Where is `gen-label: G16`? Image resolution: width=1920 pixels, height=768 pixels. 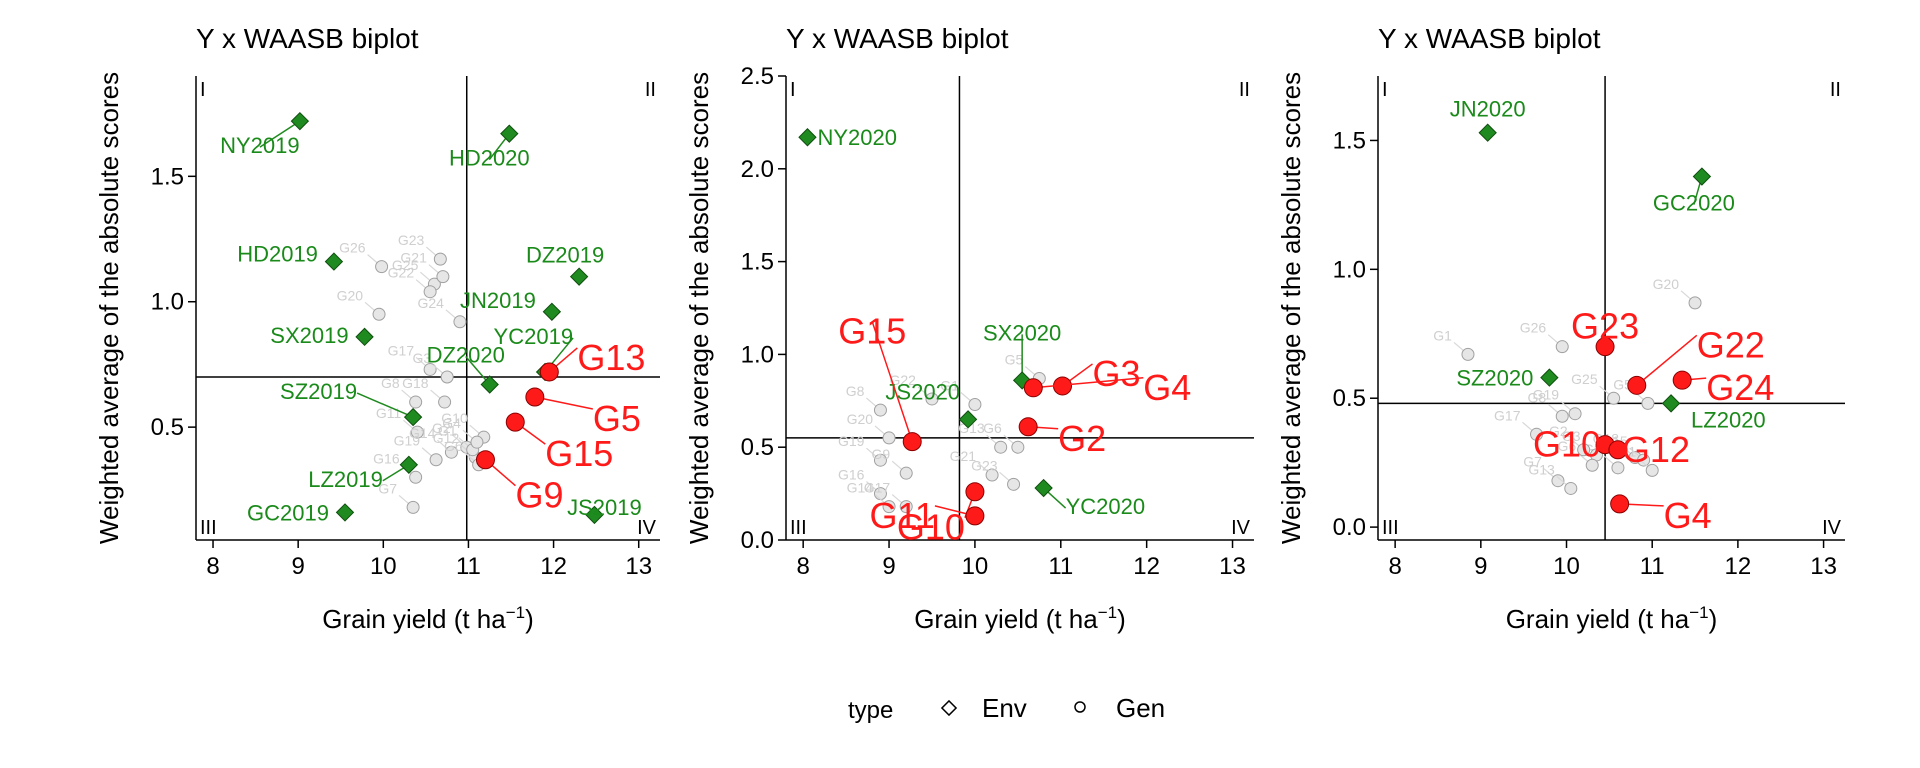 gen-label: G16 is located at coordinates (386, 458).